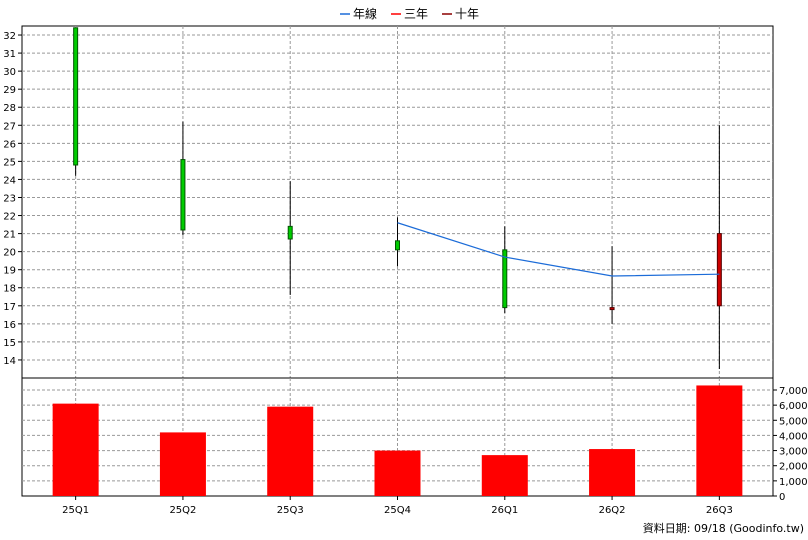 The image size is (808, 540). Describe the element at coordinates (612, 510) in the screenshot. I see `x-tick-label: 26Q2` at that location.